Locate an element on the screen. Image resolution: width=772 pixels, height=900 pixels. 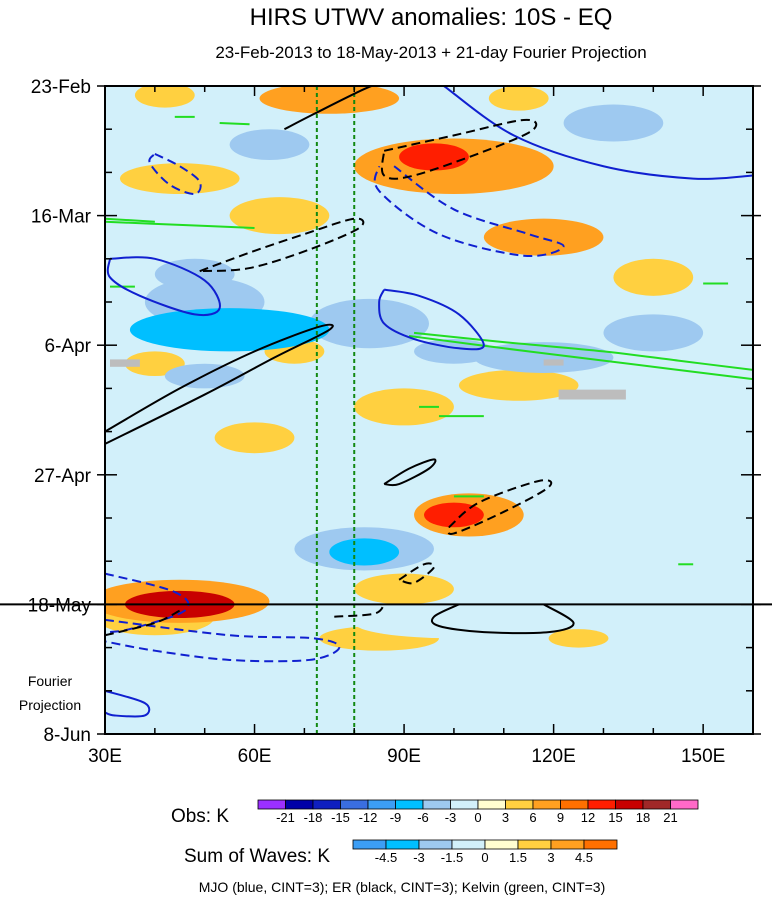
x-tick-label: 90E is located at coordinates (404, 756).